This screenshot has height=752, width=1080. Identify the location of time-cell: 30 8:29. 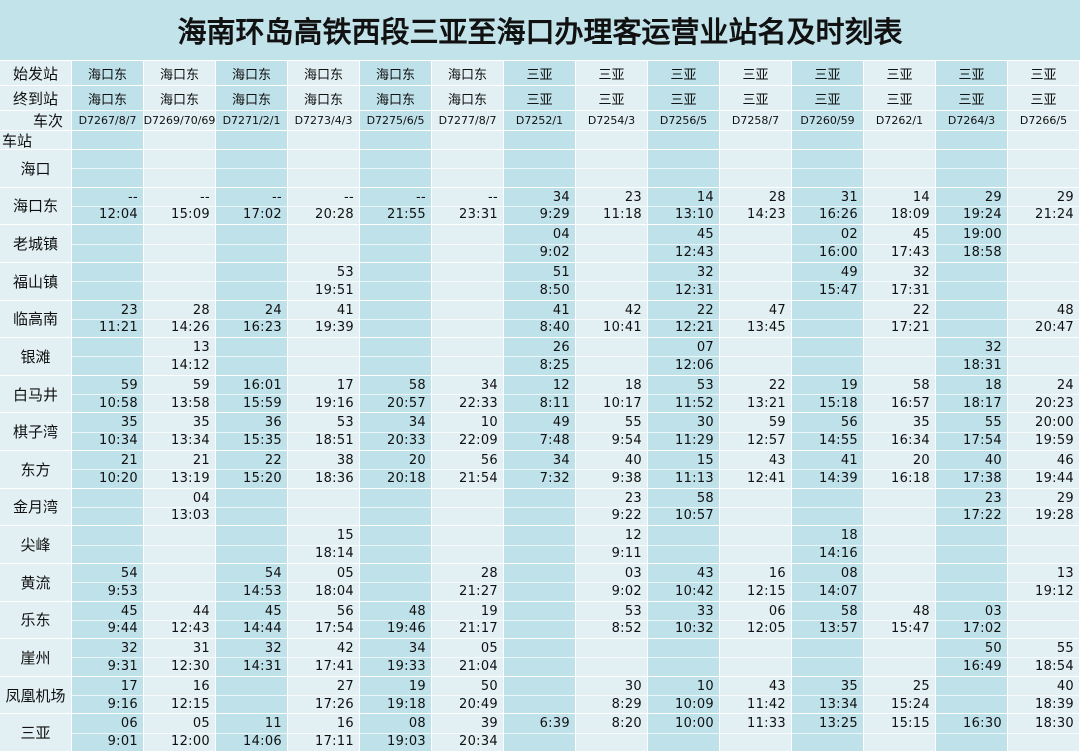
(612, 695).